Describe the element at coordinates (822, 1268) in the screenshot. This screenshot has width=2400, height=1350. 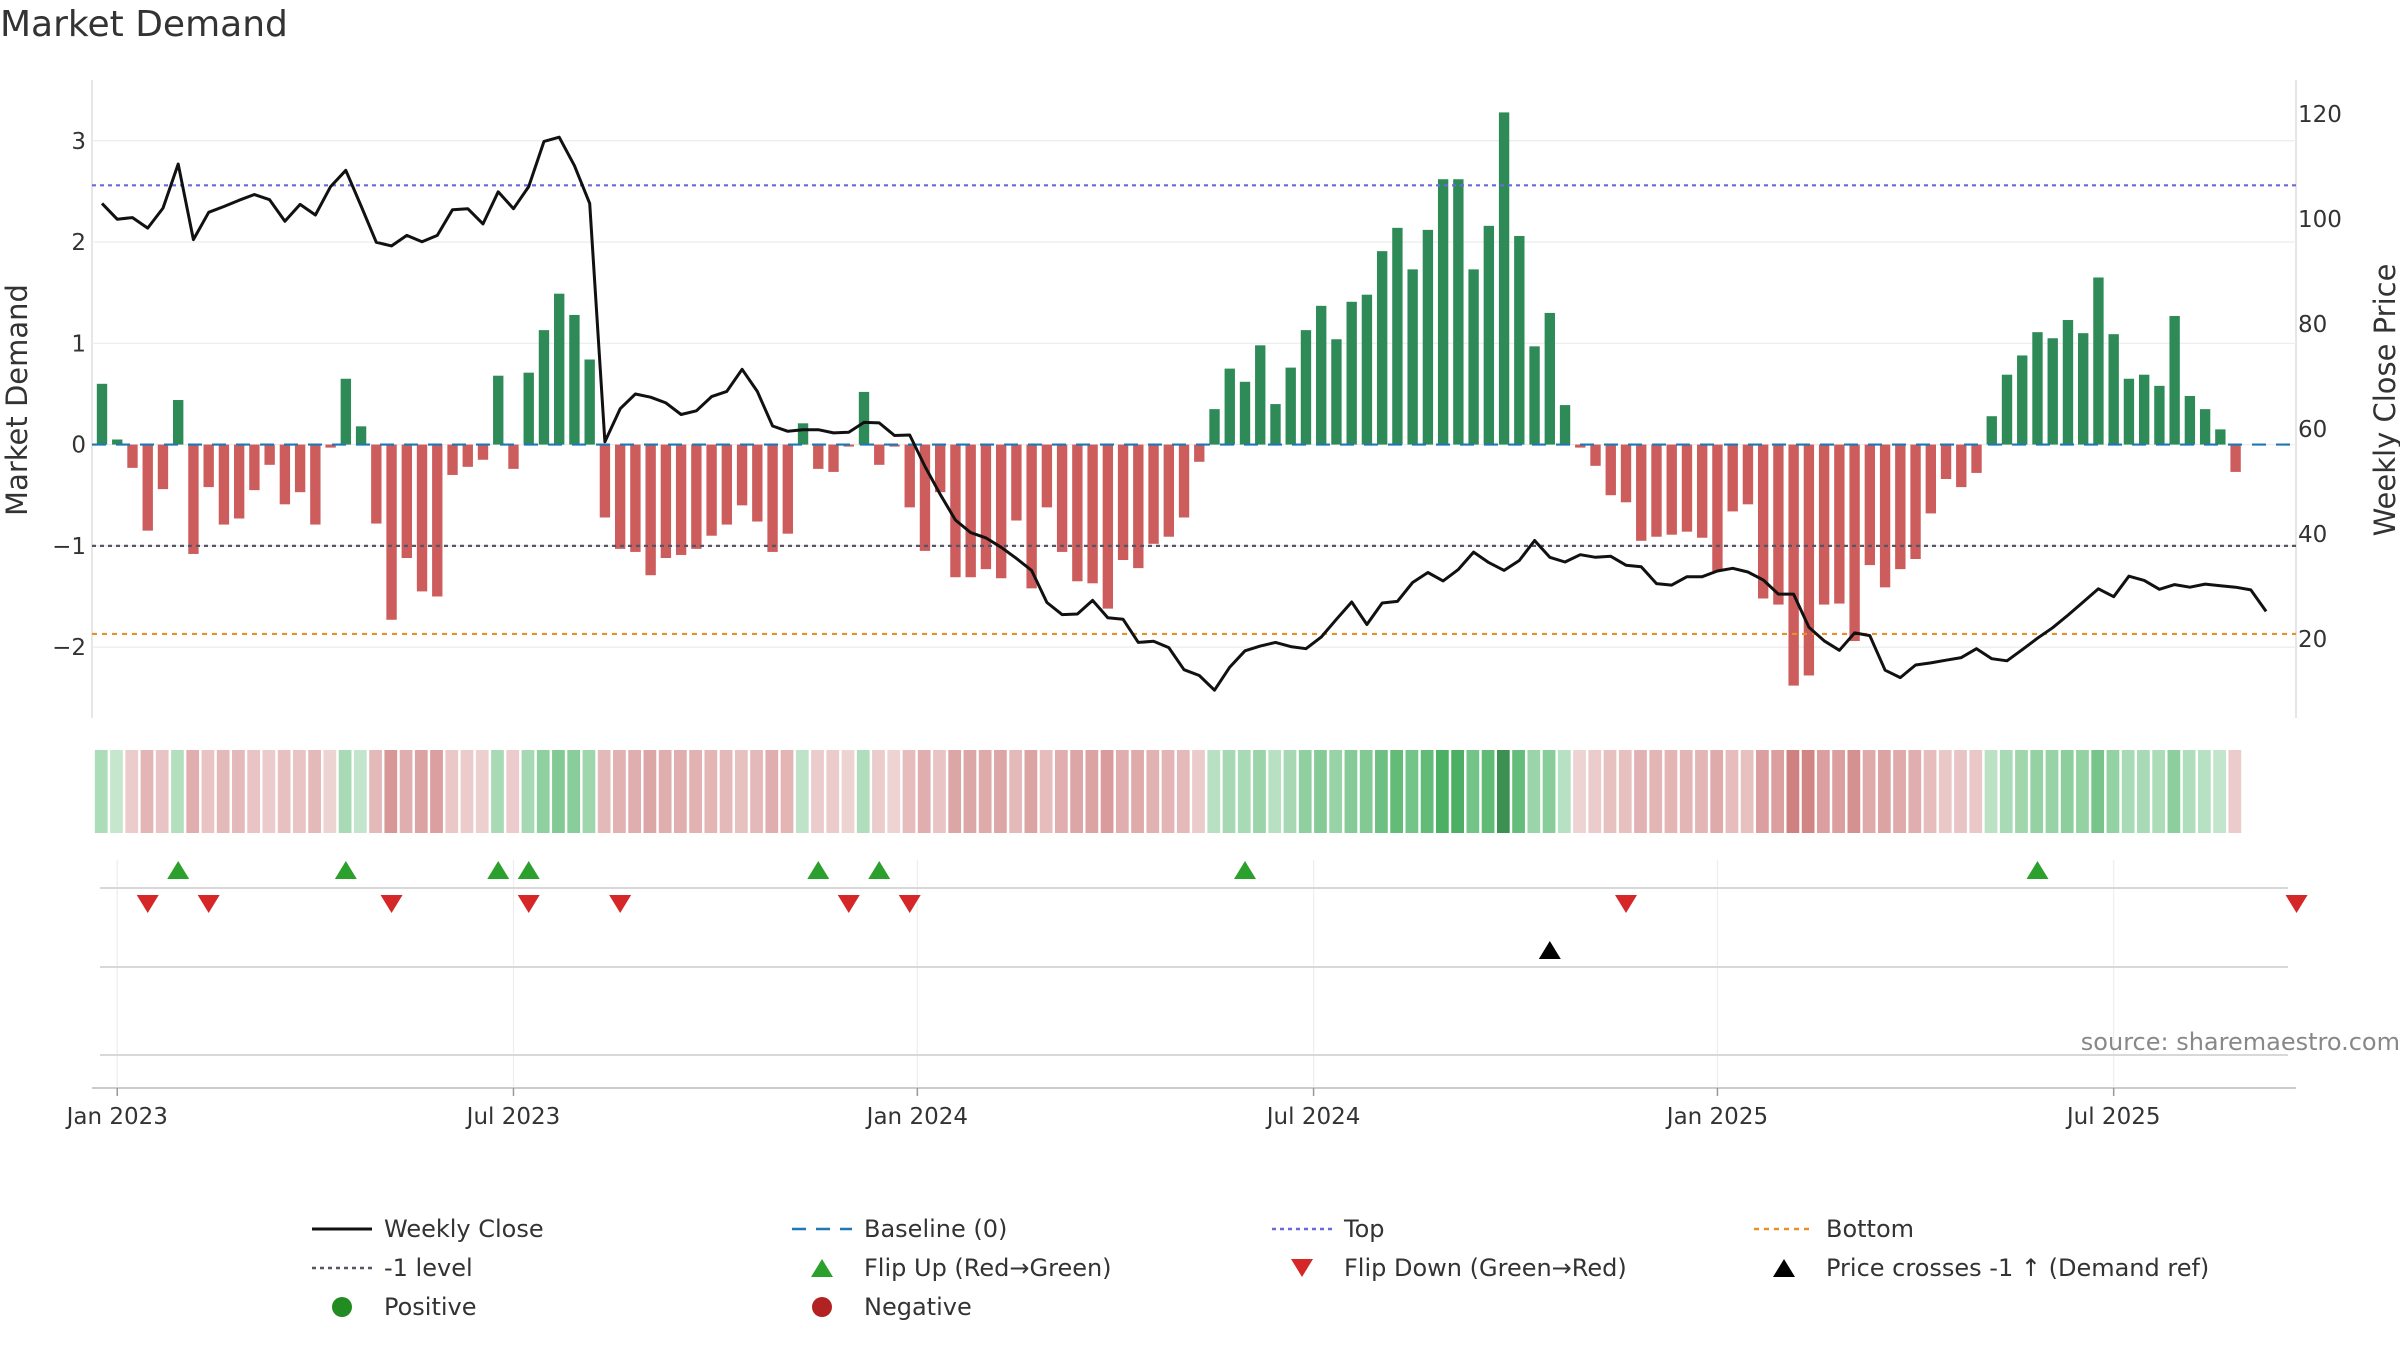
I see `legend-flip-up-symbol` at that location.